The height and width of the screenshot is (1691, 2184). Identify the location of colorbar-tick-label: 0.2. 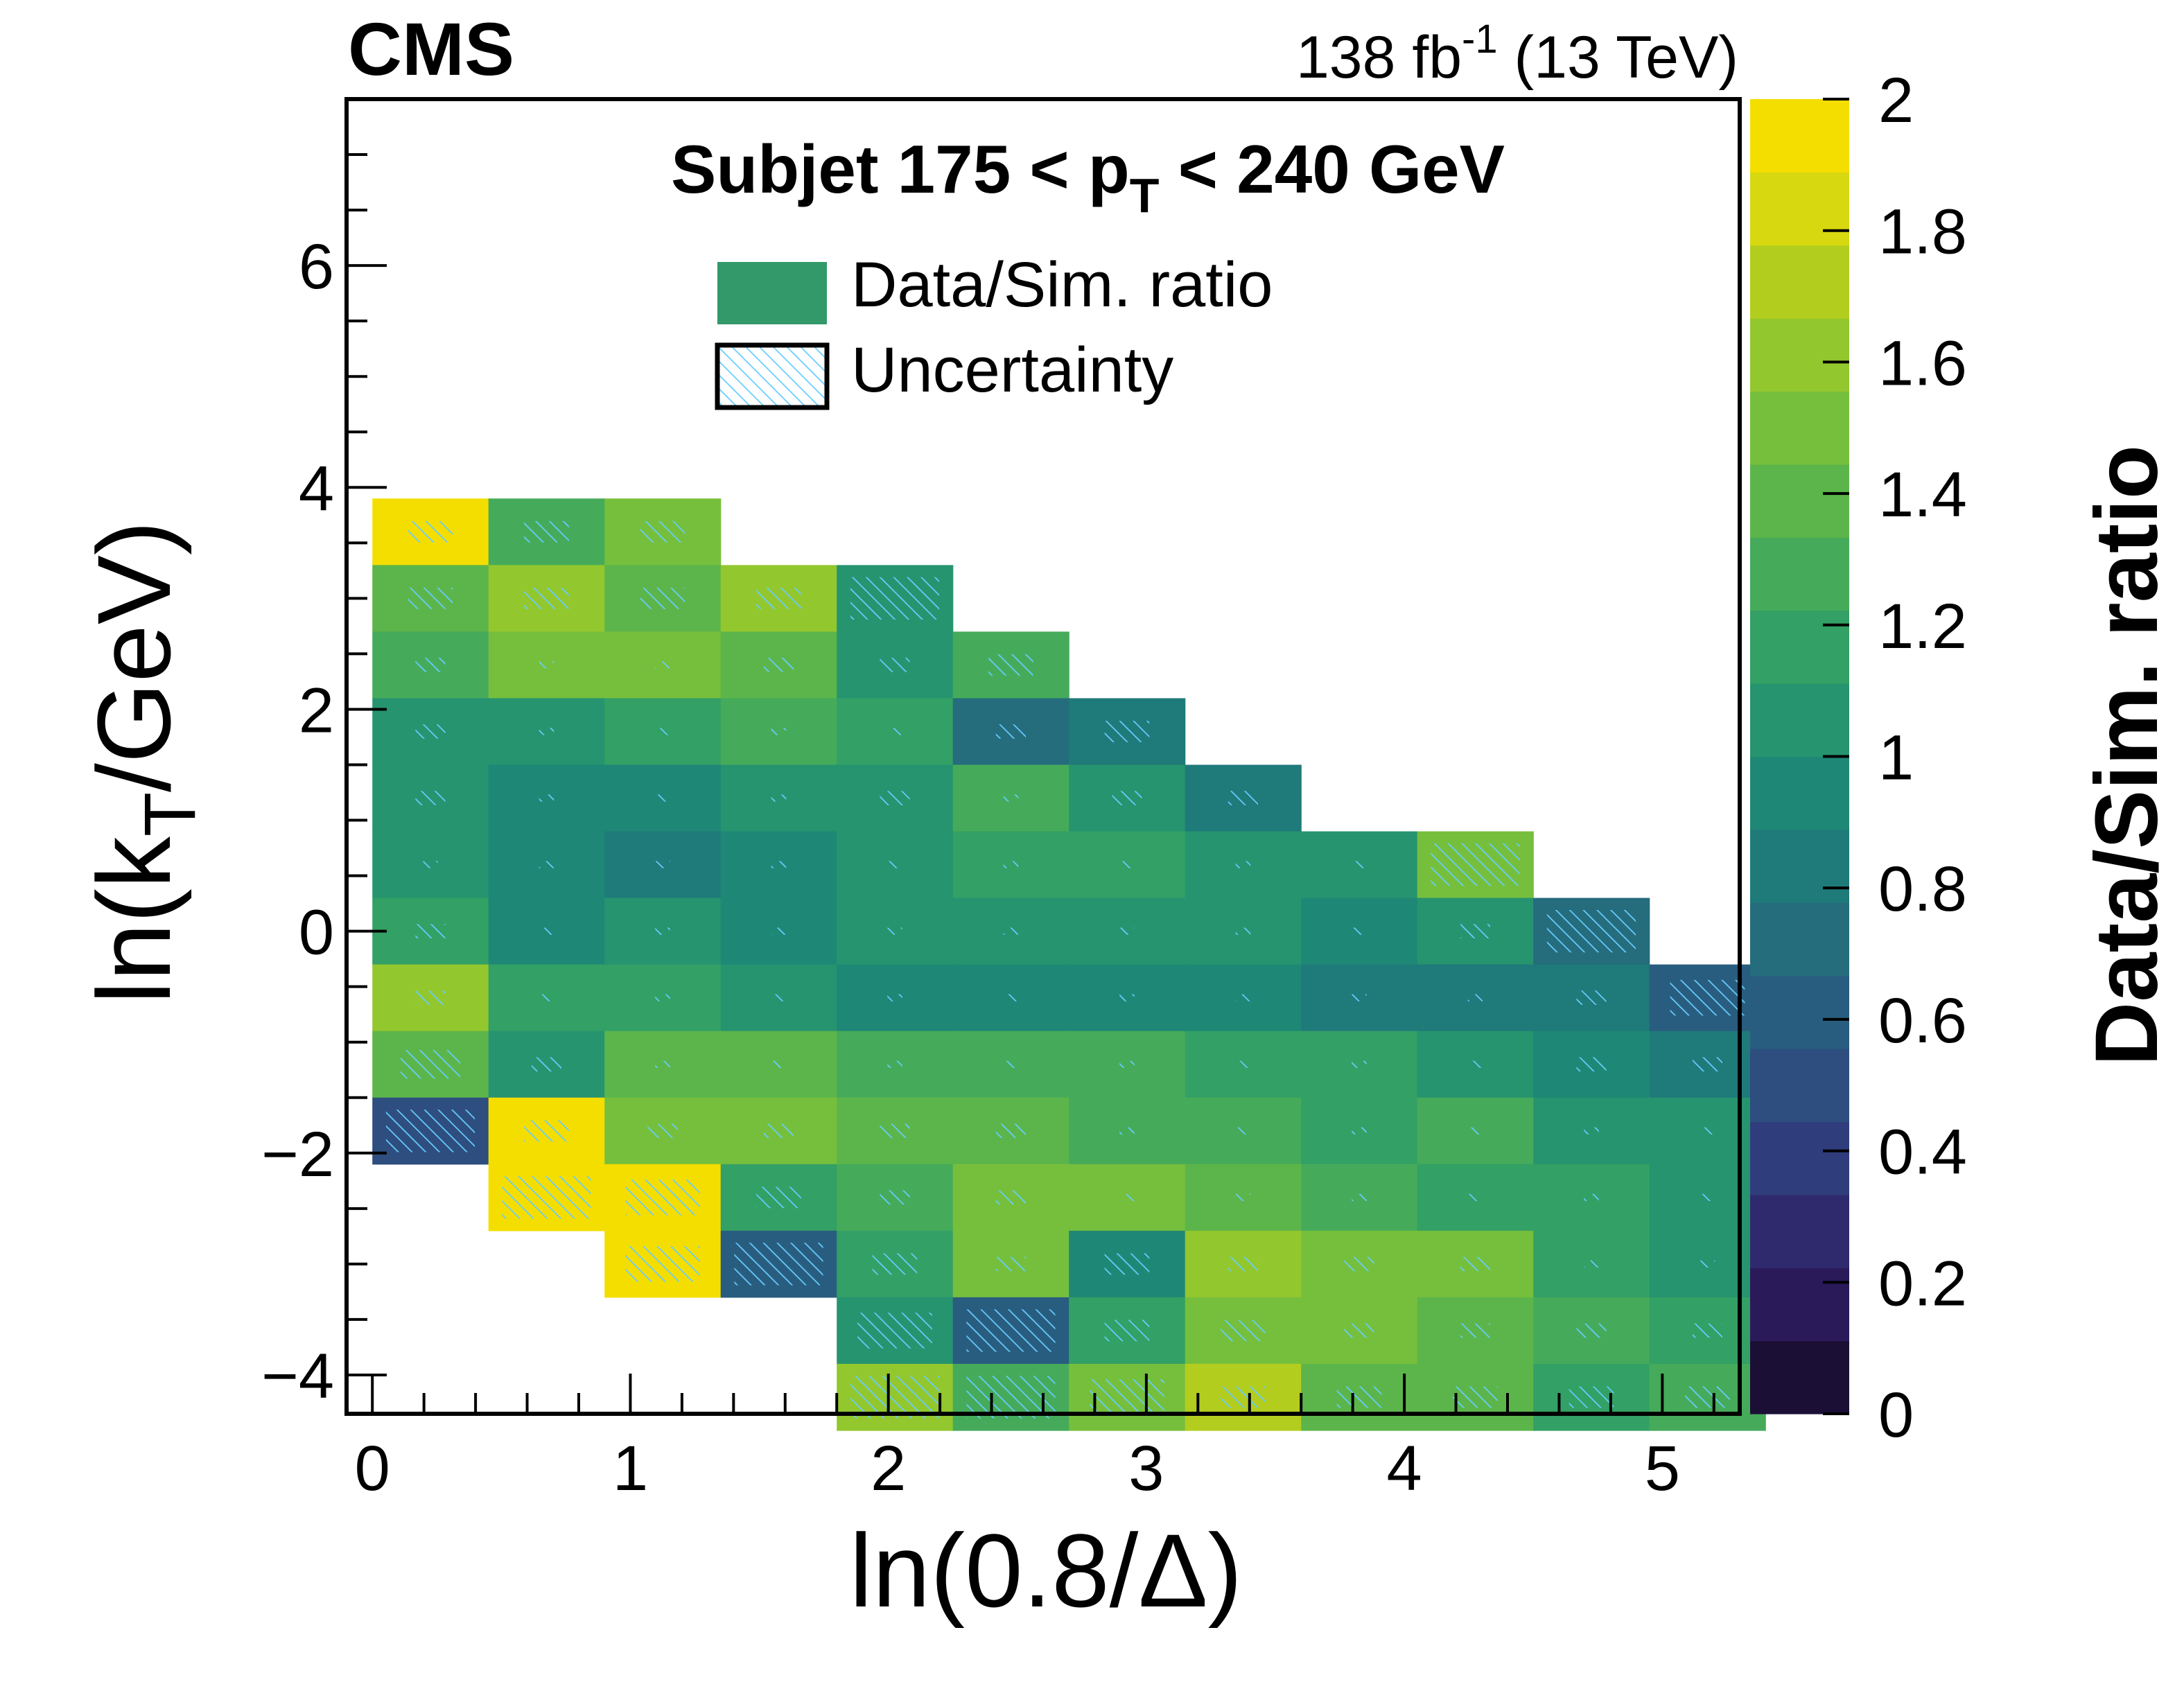
(1922, 1283).